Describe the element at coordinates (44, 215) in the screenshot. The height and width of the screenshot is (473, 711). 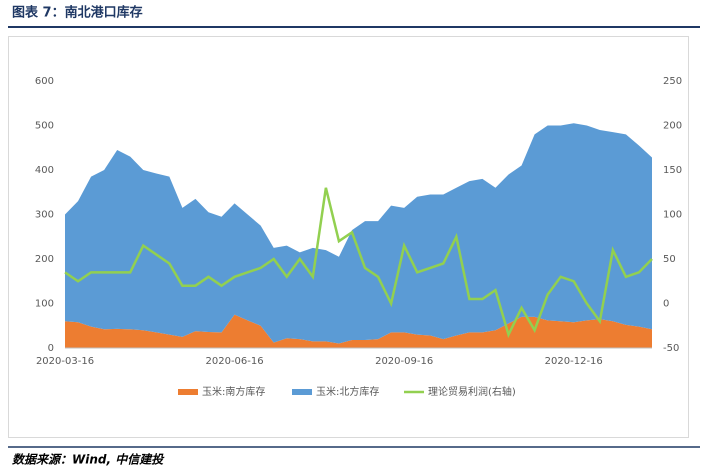
I see `y-tick-label: 300` at that location.